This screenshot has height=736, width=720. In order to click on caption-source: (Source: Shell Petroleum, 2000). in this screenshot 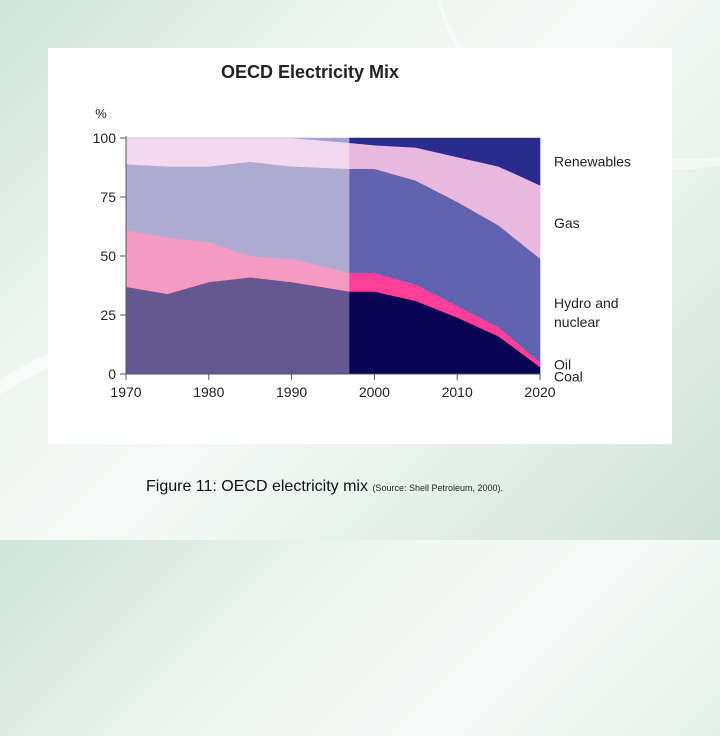, I will do `click(438, 488)`.